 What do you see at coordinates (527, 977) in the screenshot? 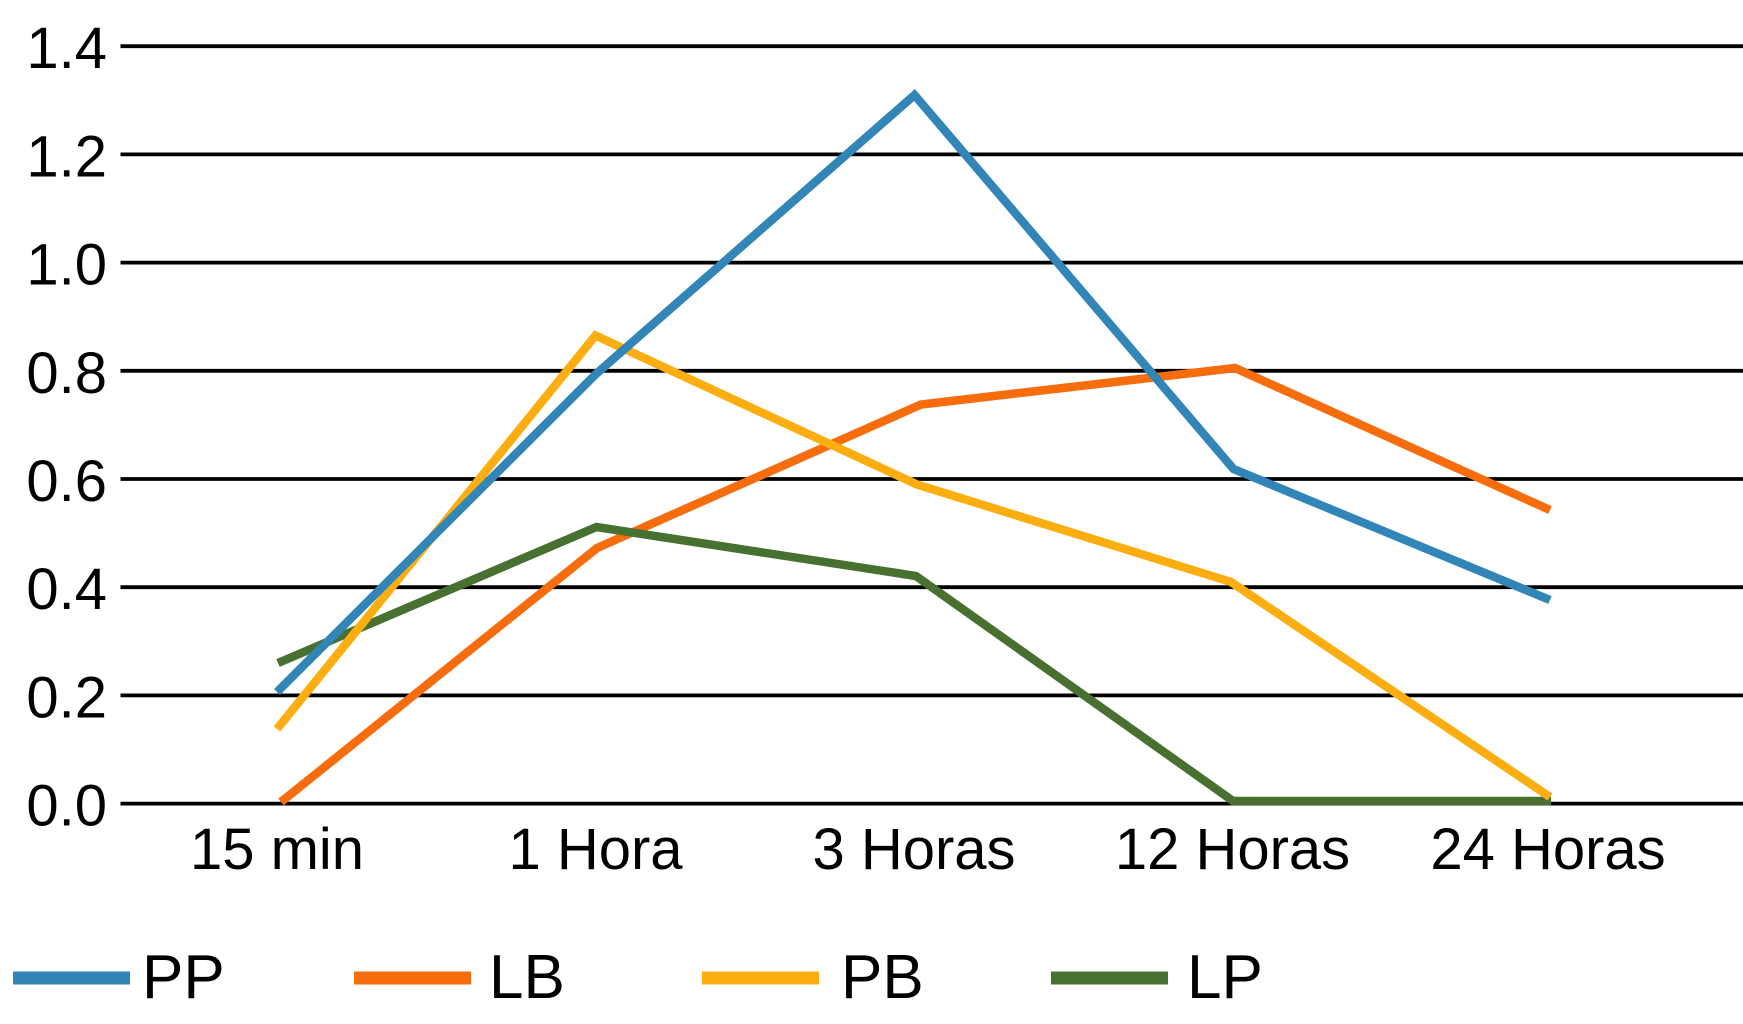
I see `svg-text: LB` at bounding box center [527, 977].